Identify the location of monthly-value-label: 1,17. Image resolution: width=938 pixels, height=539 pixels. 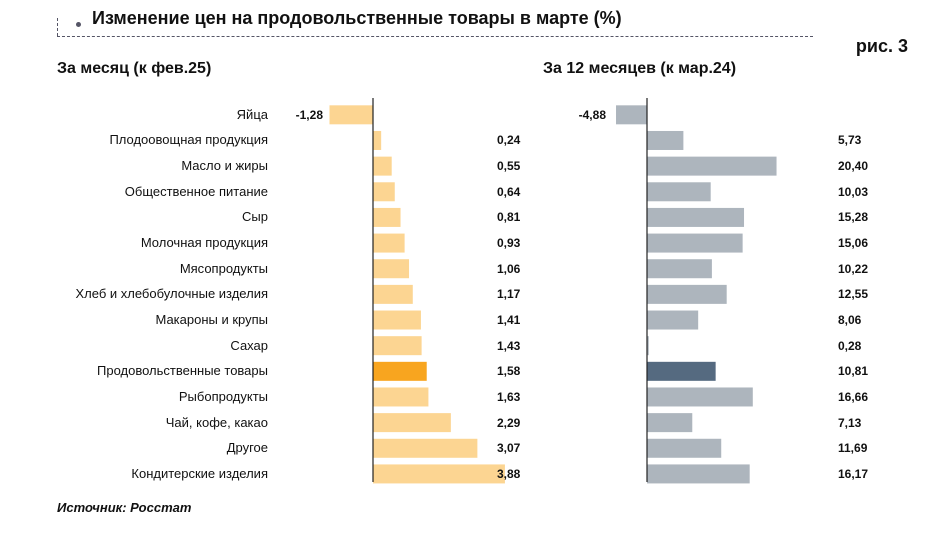
(509, 294).